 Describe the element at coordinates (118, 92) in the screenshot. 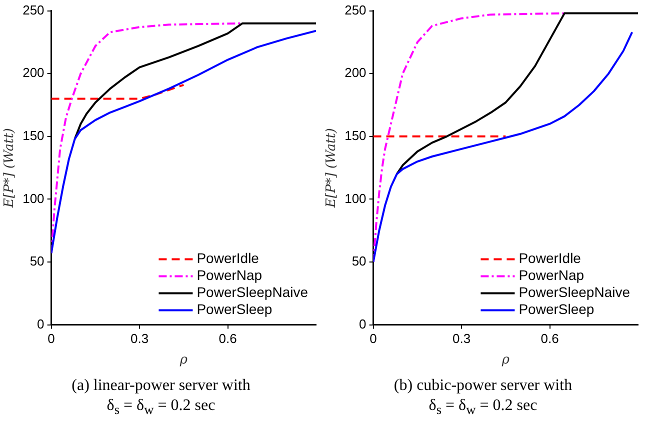

I see `line-series` at that location.